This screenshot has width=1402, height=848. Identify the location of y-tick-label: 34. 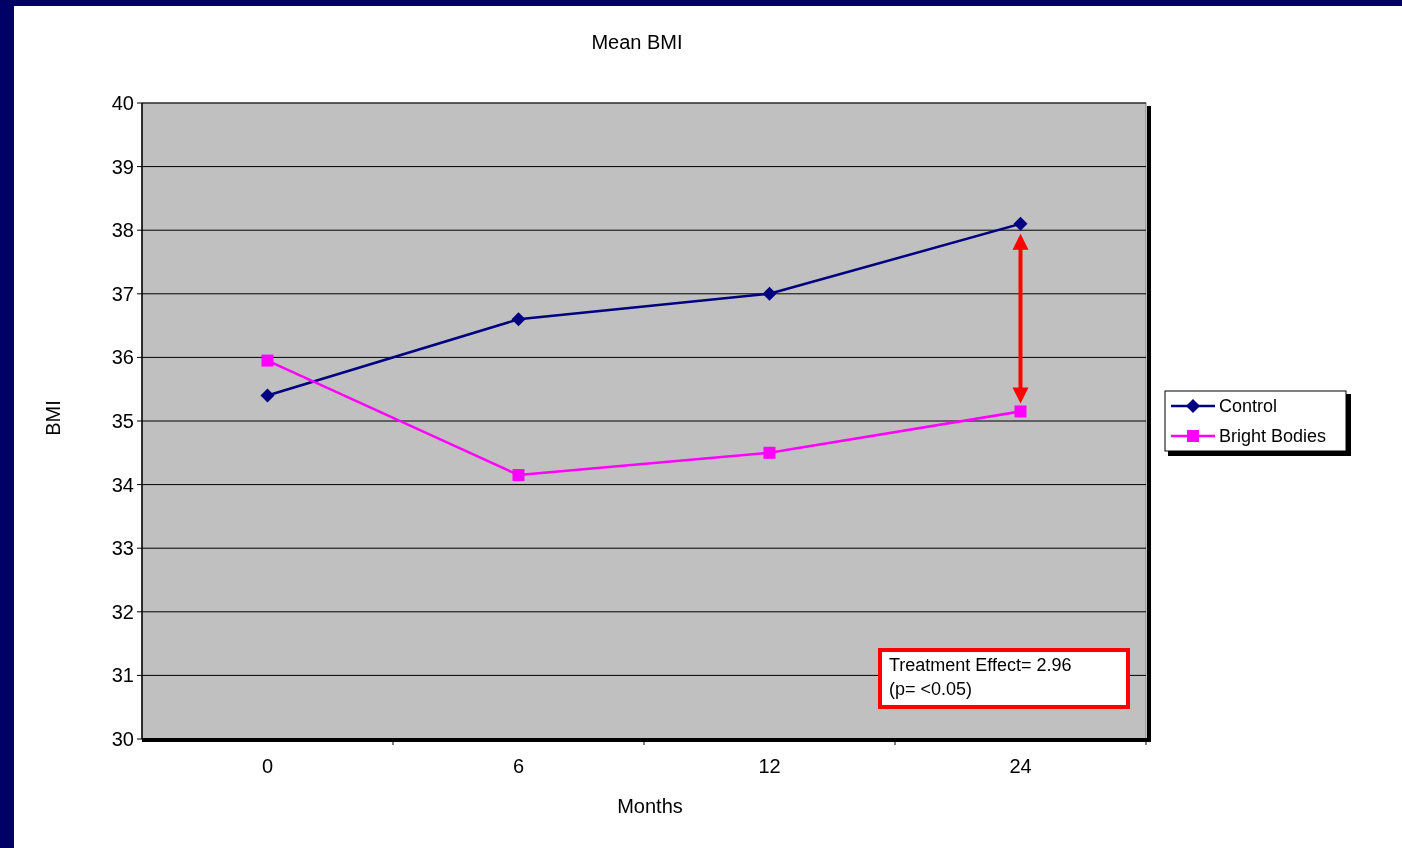
(122, 484).